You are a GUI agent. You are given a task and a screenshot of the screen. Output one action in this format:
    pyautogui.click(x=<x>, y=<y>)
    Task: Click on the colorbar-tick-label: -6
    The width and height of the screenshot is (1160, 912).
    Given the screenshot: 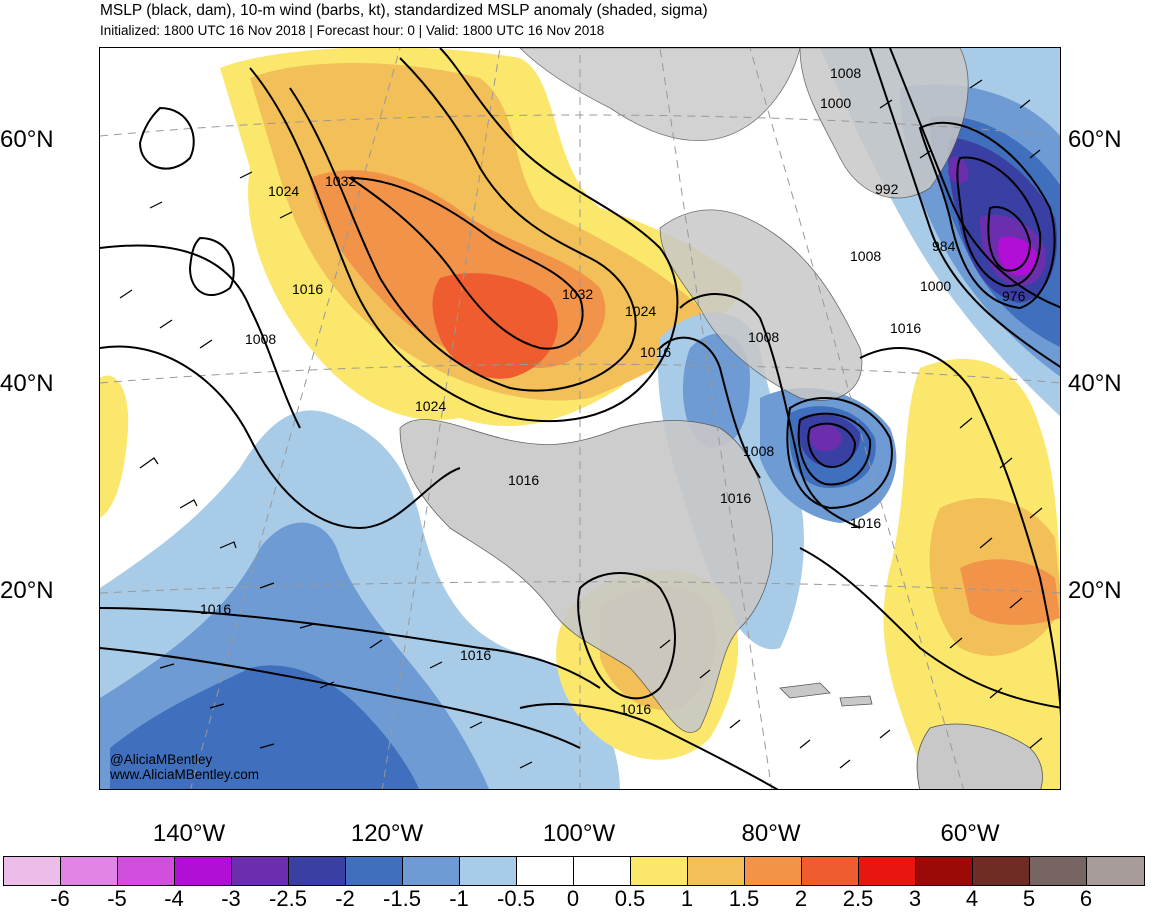 What is the action you would take?
    pyautogui.click(x=60, y=898)
    